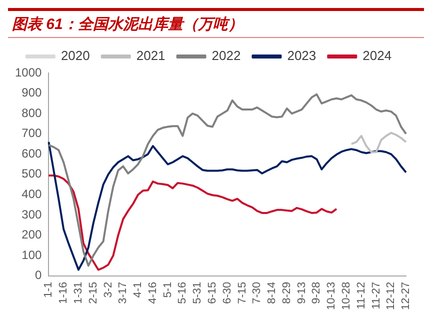 The width and height of the screenshot is (432, 328). What do you see at coordinates (242, 293) in the screenshot?
I see `x-tick-label: 7-15` at bounding box center [242, 293].